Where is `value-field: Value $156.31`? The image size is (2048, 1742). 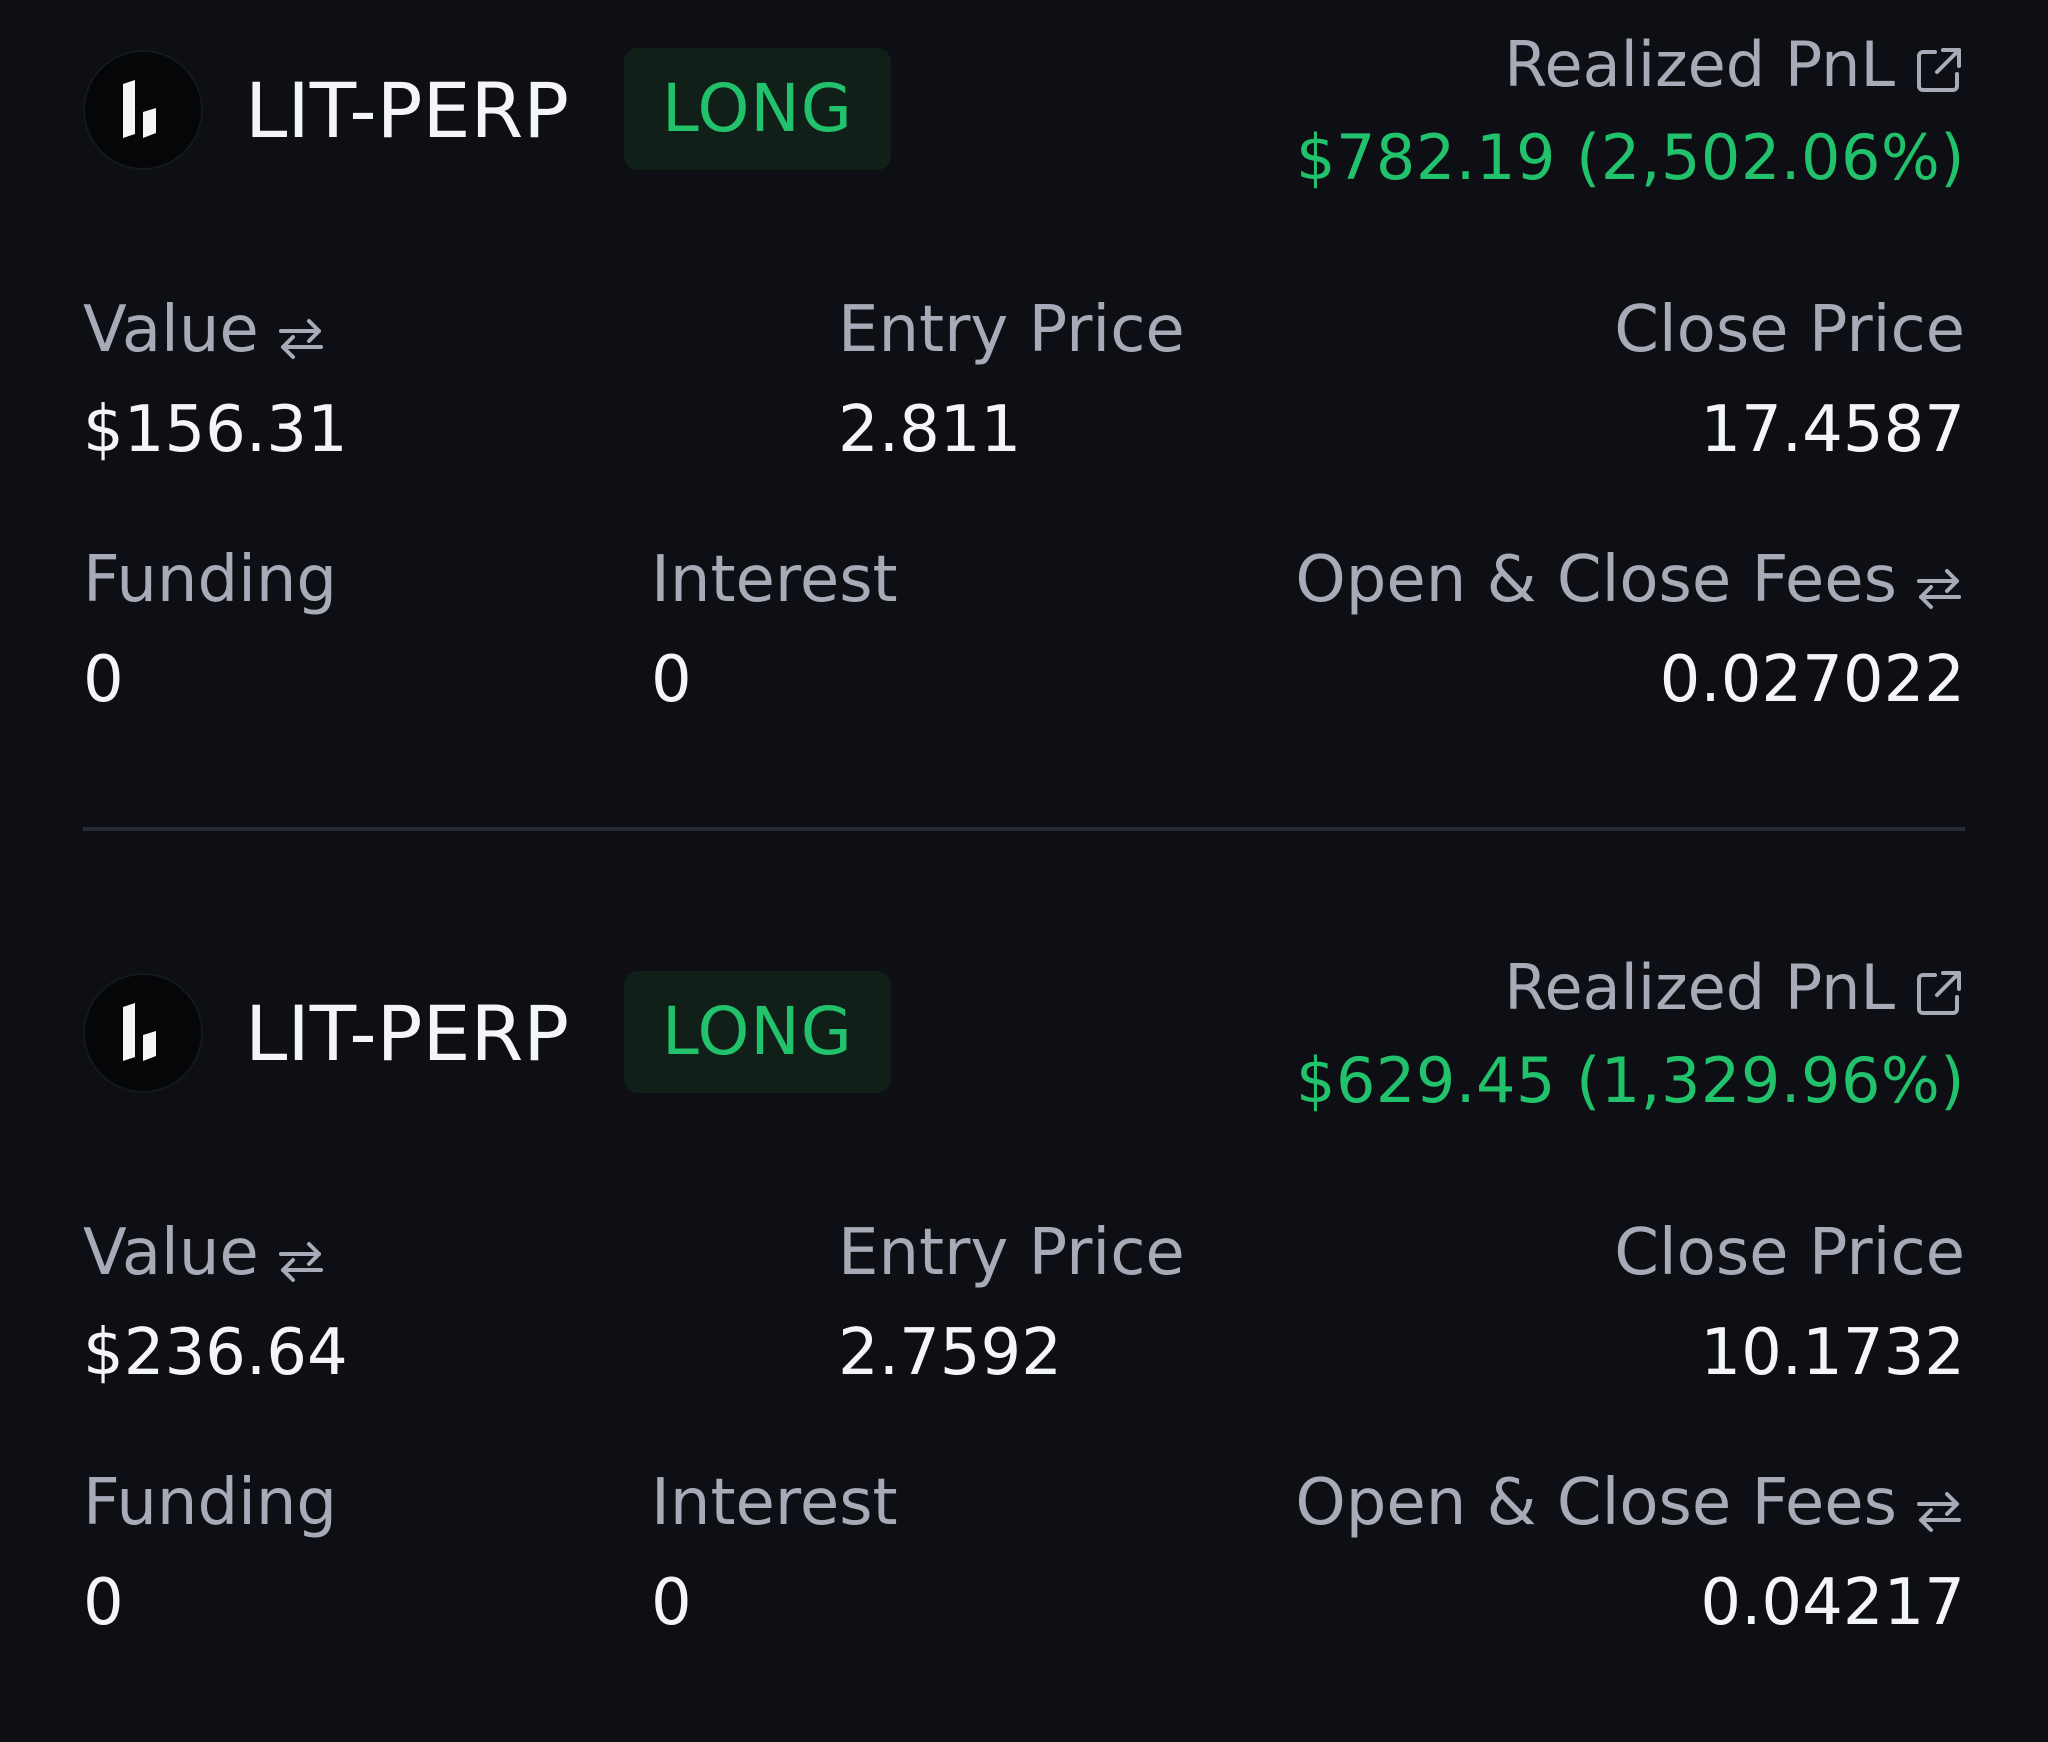 value-field: Value $156.31 is located at coordinates (215, 380).